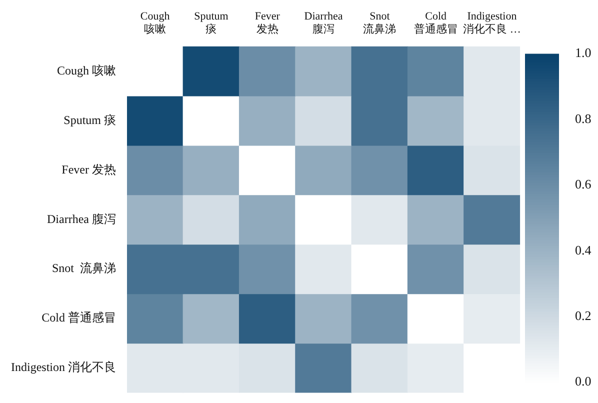 This screenshot has width=598, height=403. I want to click on color-bar-label: 0.0, so click(583, 381).